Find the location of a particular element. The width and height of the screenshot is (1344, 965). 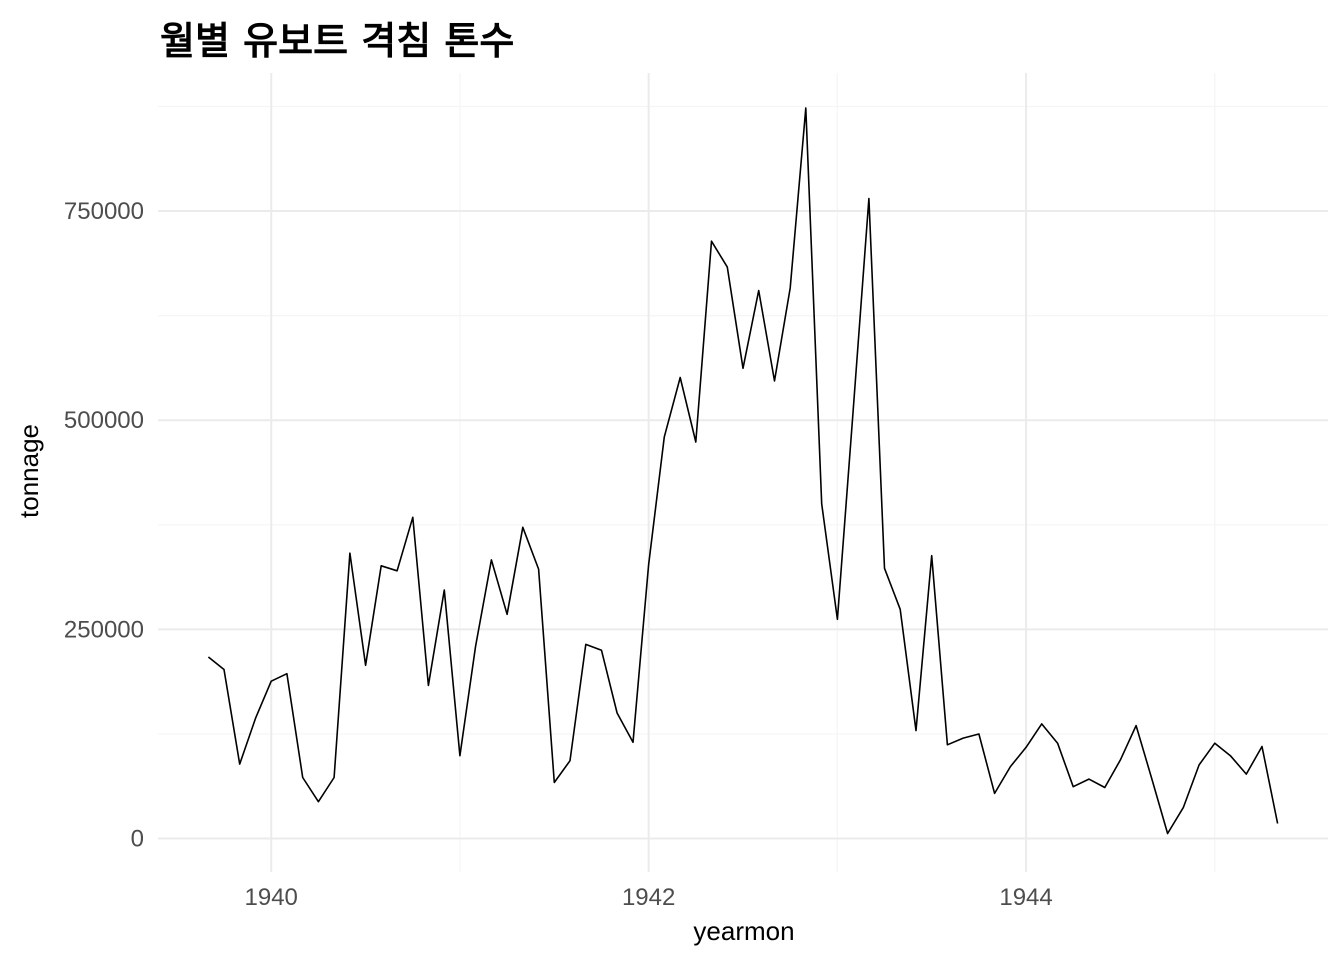

y-axis-title: tonnage is located at coordinates (29, 471).